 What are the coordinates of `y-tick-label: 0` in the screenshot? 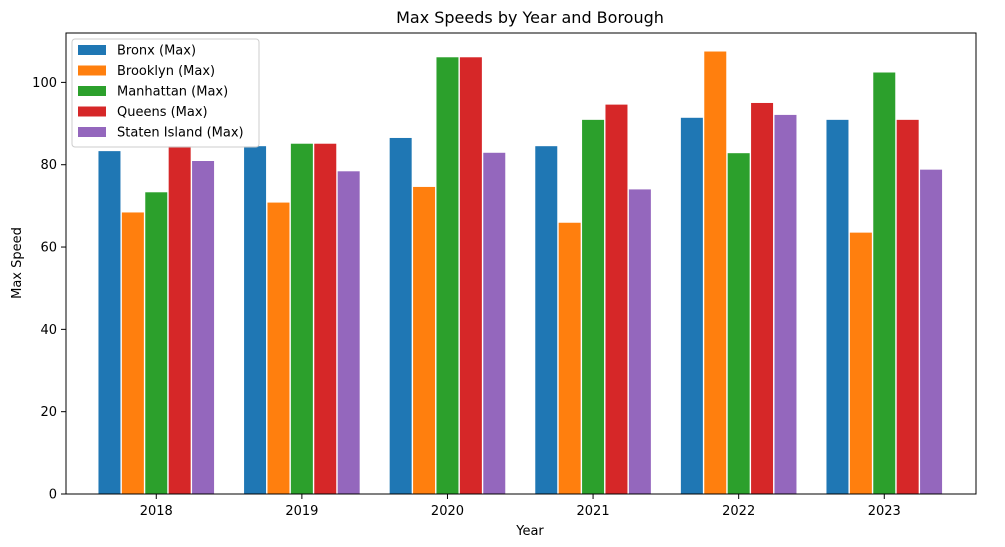 It's located at (53, 495).